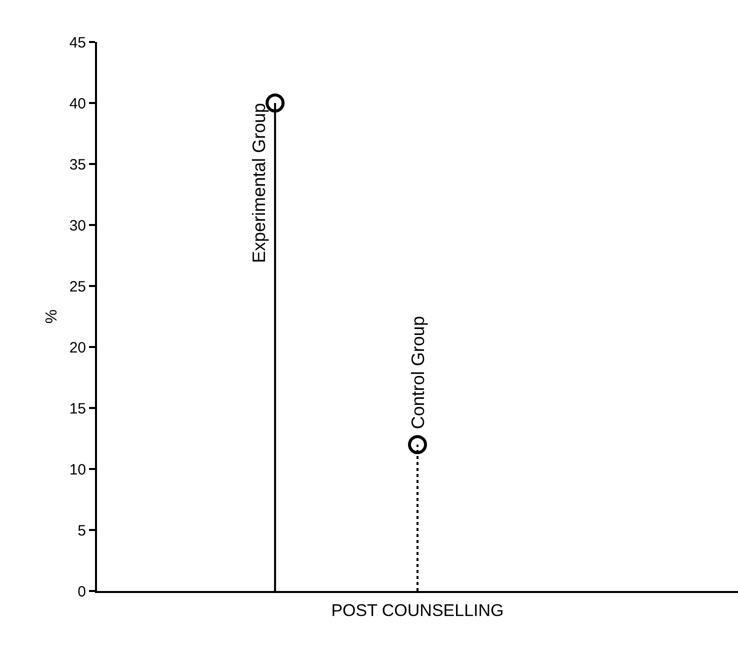  Describe the element at coordinates (77, 225) in the screenshot. I see `y-tick-label: 30` at that location.